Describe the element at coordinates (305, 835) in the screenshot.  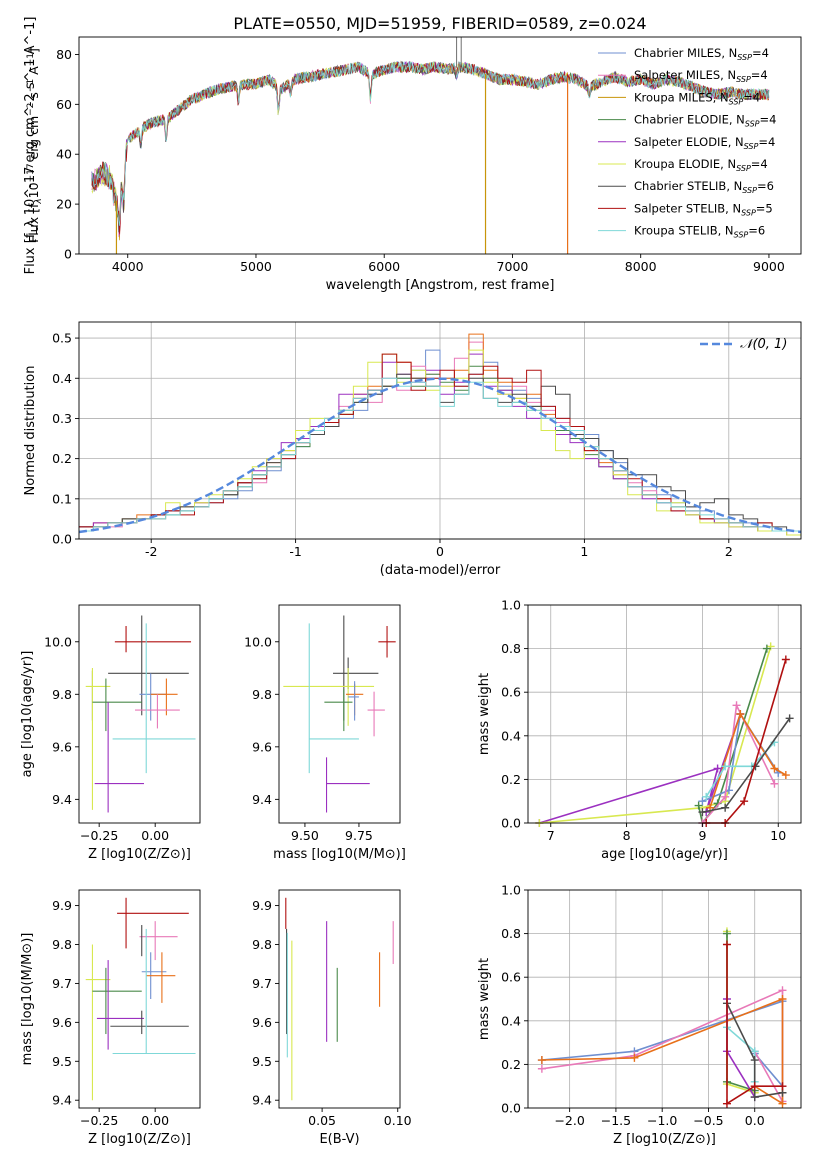
I see `x-tick-label: 9.50` at that location.